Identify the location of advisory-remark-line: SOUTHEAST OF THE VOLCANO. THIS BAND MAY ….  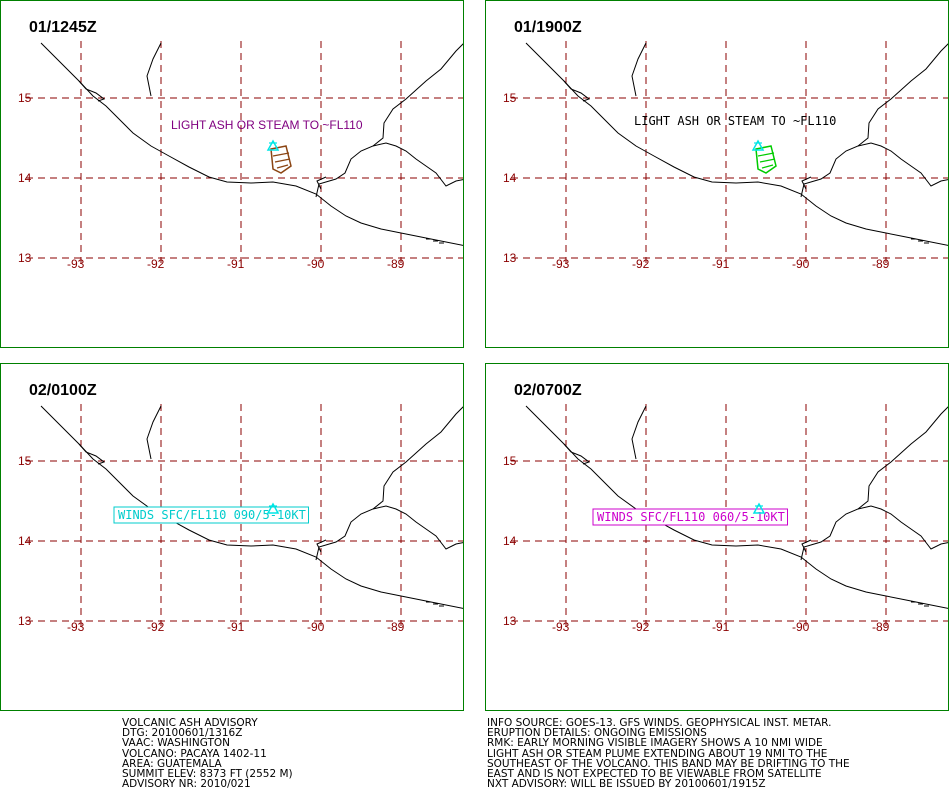
(668, 763).